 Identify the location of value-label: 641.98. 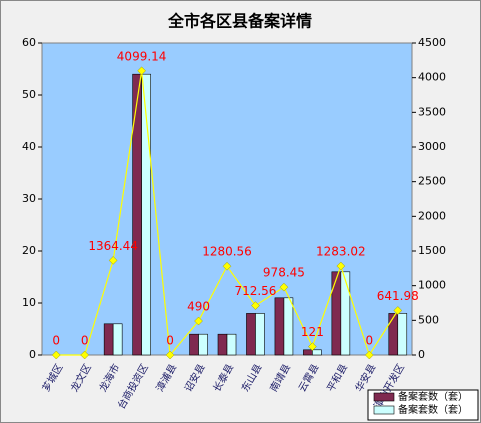
(398, 296).